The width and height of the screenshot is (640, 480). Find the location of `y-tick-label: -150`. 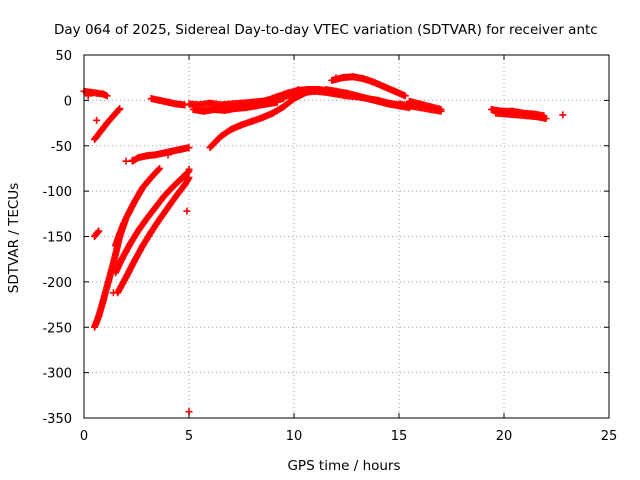

y-tick-label: -150 is located at coordinates (57, 238).